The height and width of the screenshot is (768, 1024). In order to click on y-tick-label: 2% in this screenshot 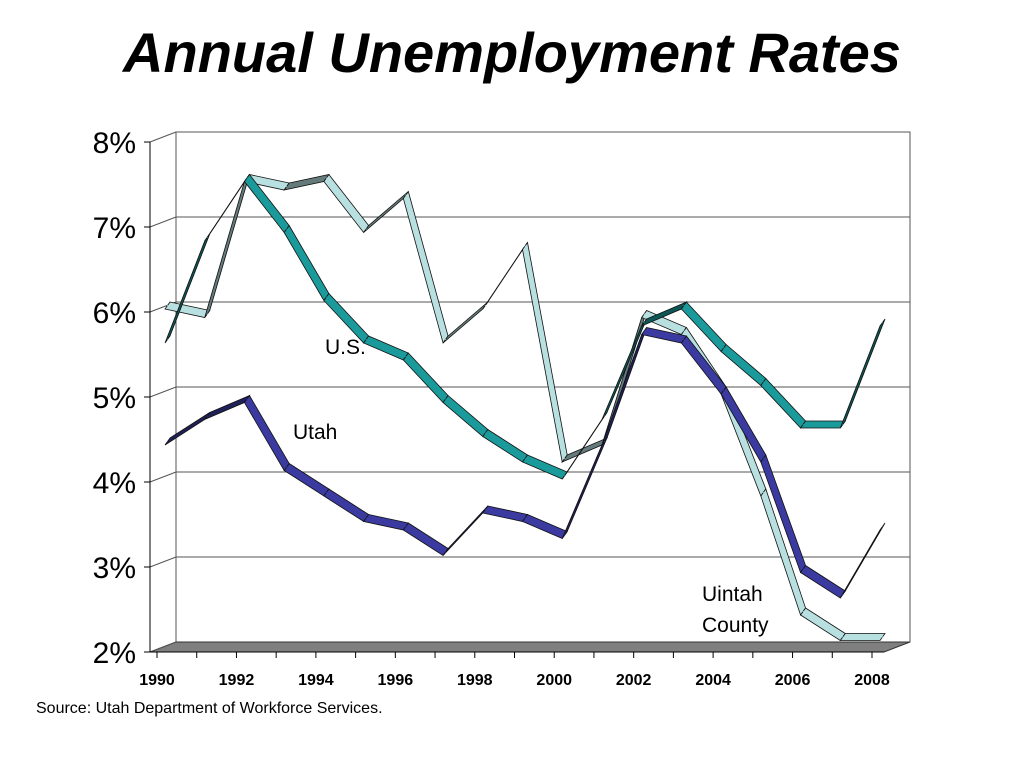, I will do `click(114, 653)`.